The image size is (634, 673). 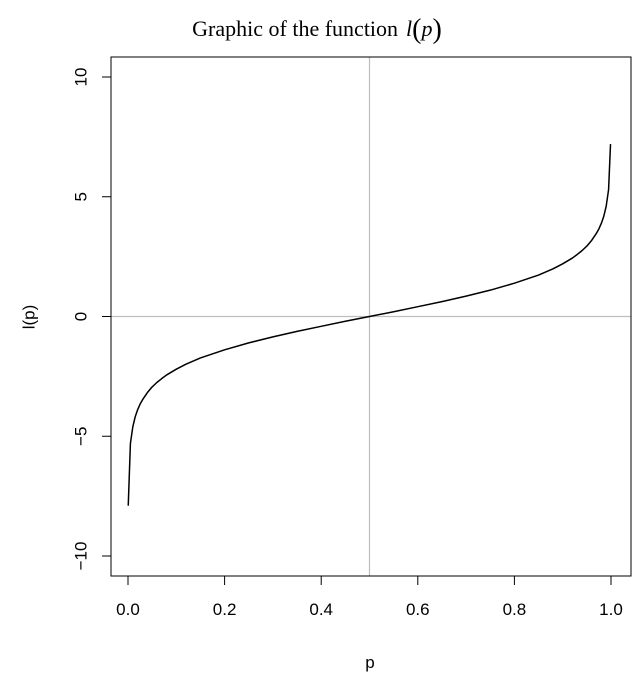 I want to click on chart-title-math: l(p), so click(x=424, y=29).